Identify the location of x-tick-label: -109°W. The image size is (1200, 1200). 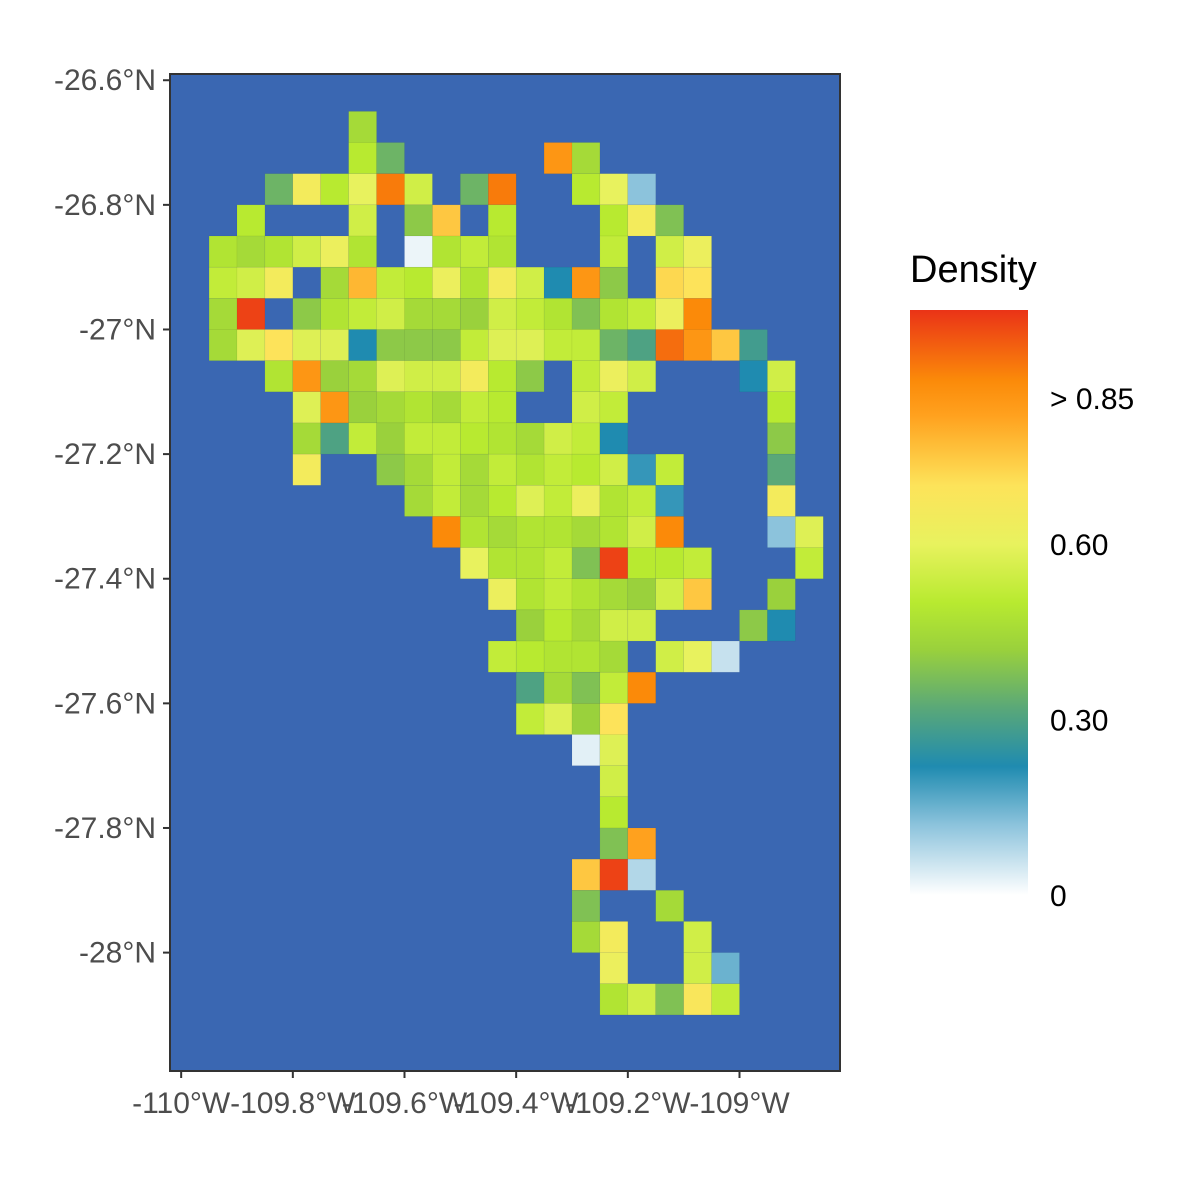
(739, 1103).